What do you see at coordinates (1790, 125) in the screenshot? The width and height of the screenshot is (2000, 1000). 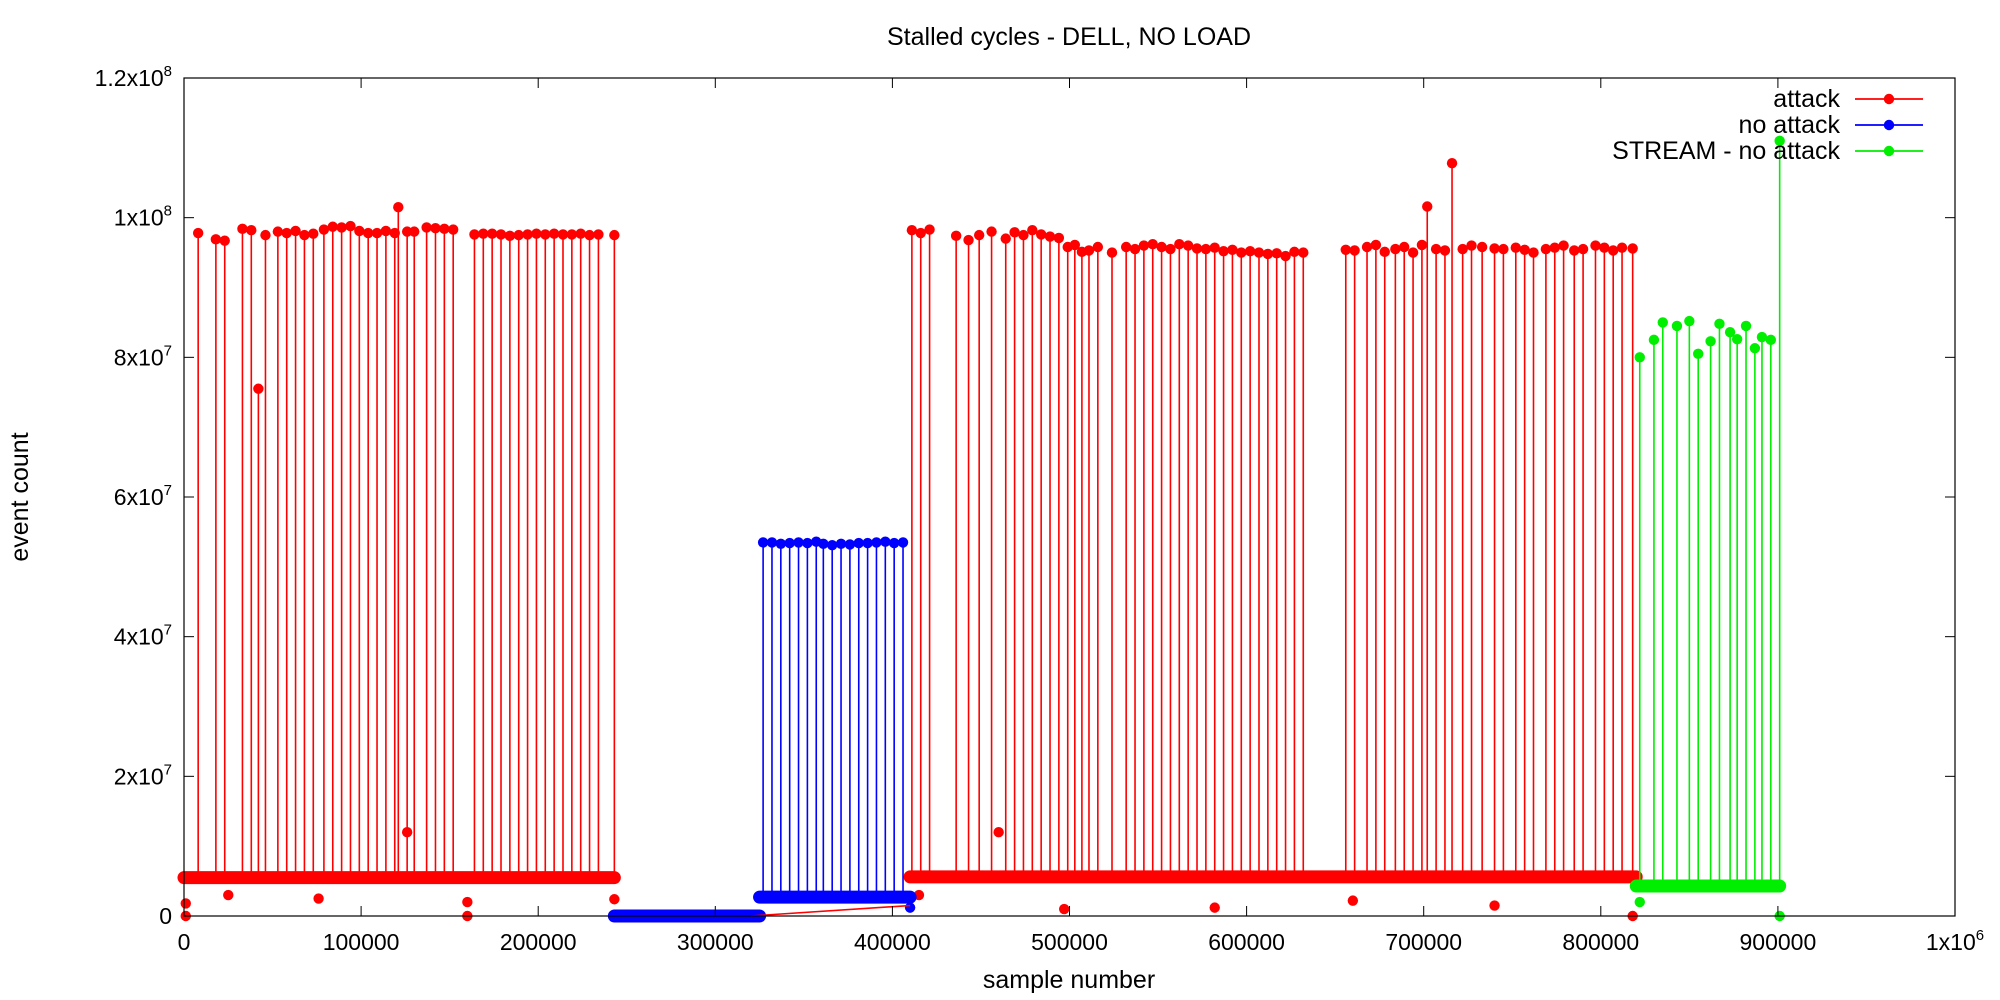 I see `legend-label-1: no attack` at bounding box center [1790, 125].